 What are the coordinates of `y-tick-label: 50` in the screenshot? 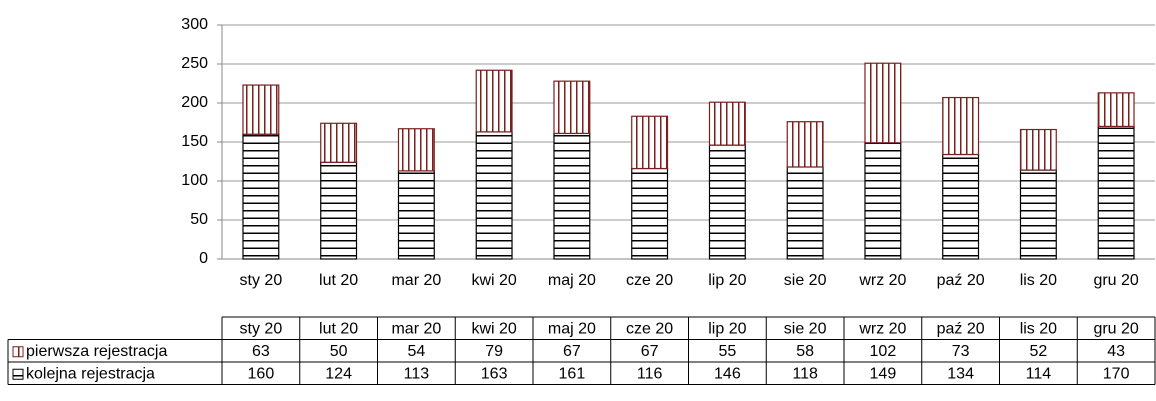 It's located at (199, 219).